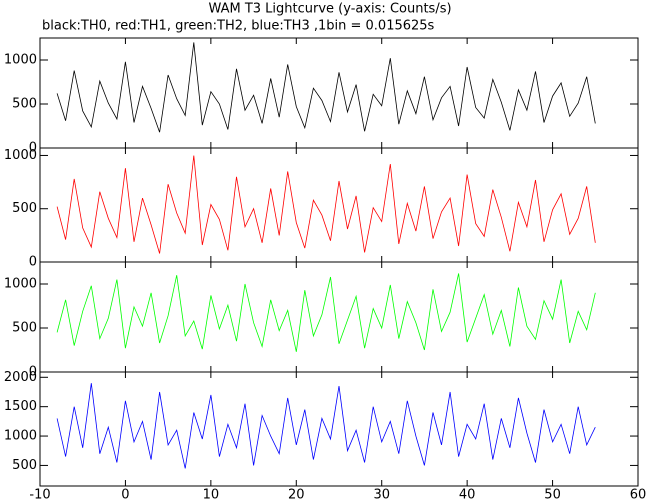  What do you see at coordinates (20, 377) in the screenshot?
I see `y-tick-label: 2000` at bounding box center [20, 377].